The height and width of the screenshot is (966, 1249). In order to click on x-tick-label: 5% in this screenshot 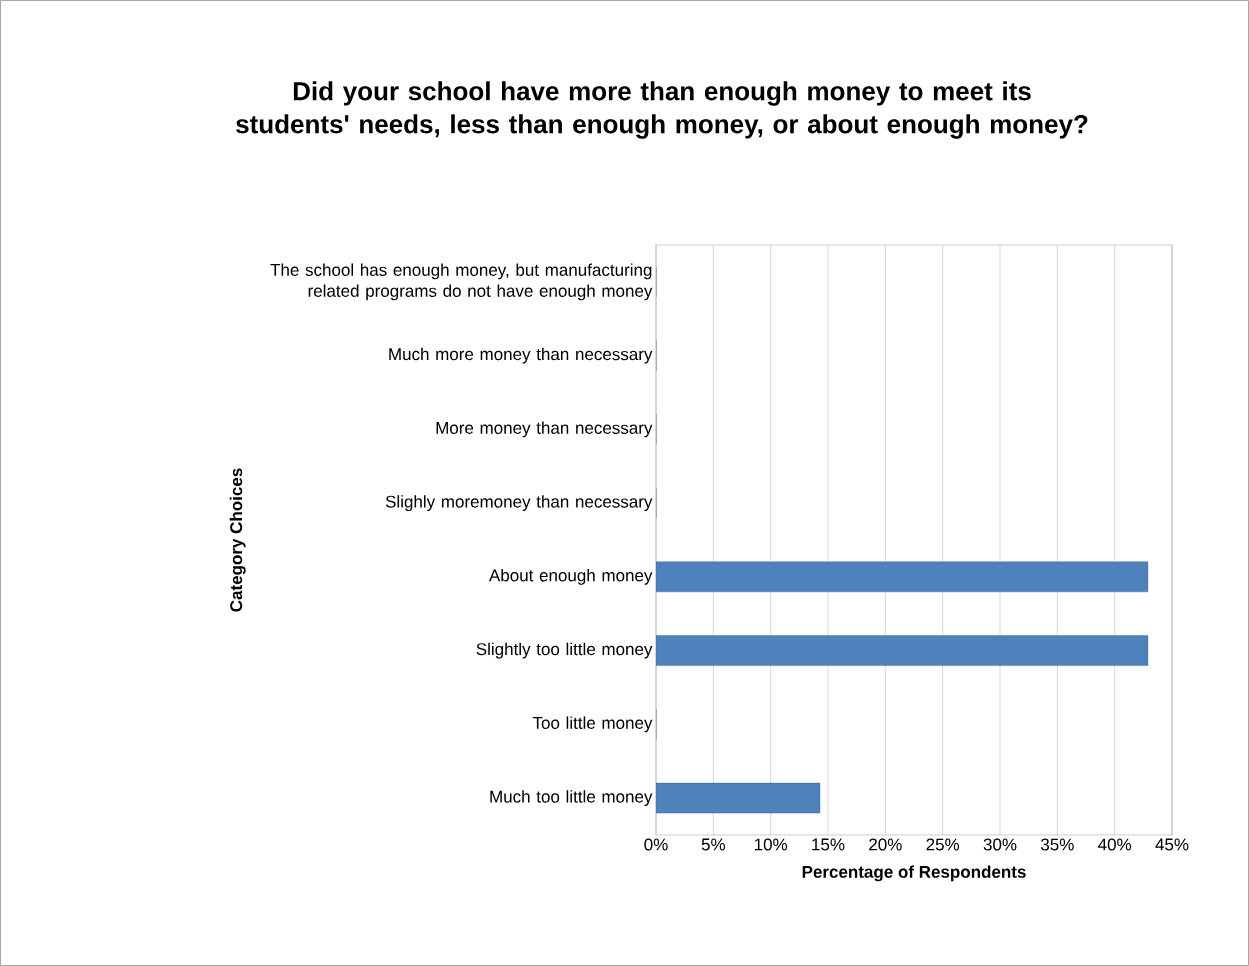, I will do `click(713, 844)`.